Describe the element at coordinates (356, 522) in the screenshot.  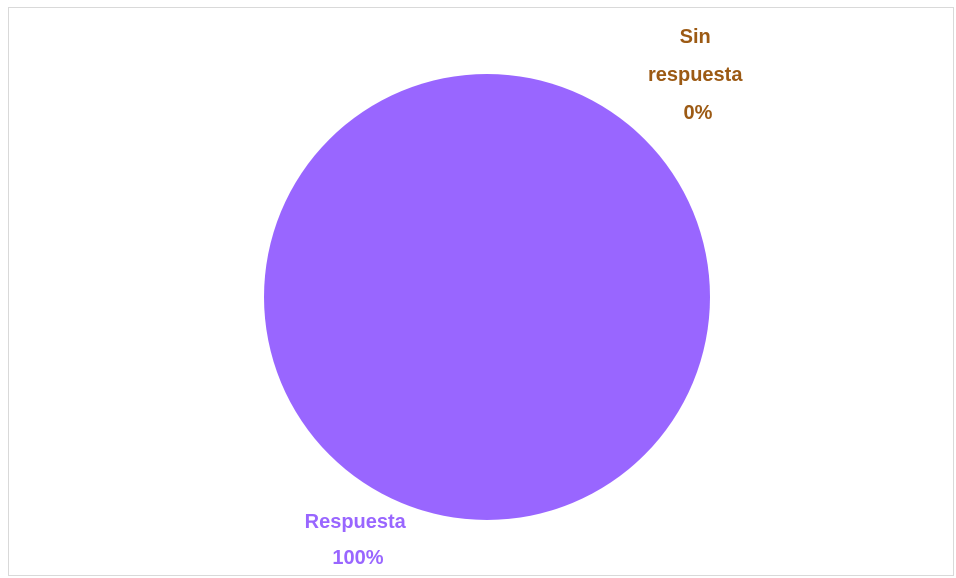
I see `data-label-respuesta-name: Respuesta` at that location.